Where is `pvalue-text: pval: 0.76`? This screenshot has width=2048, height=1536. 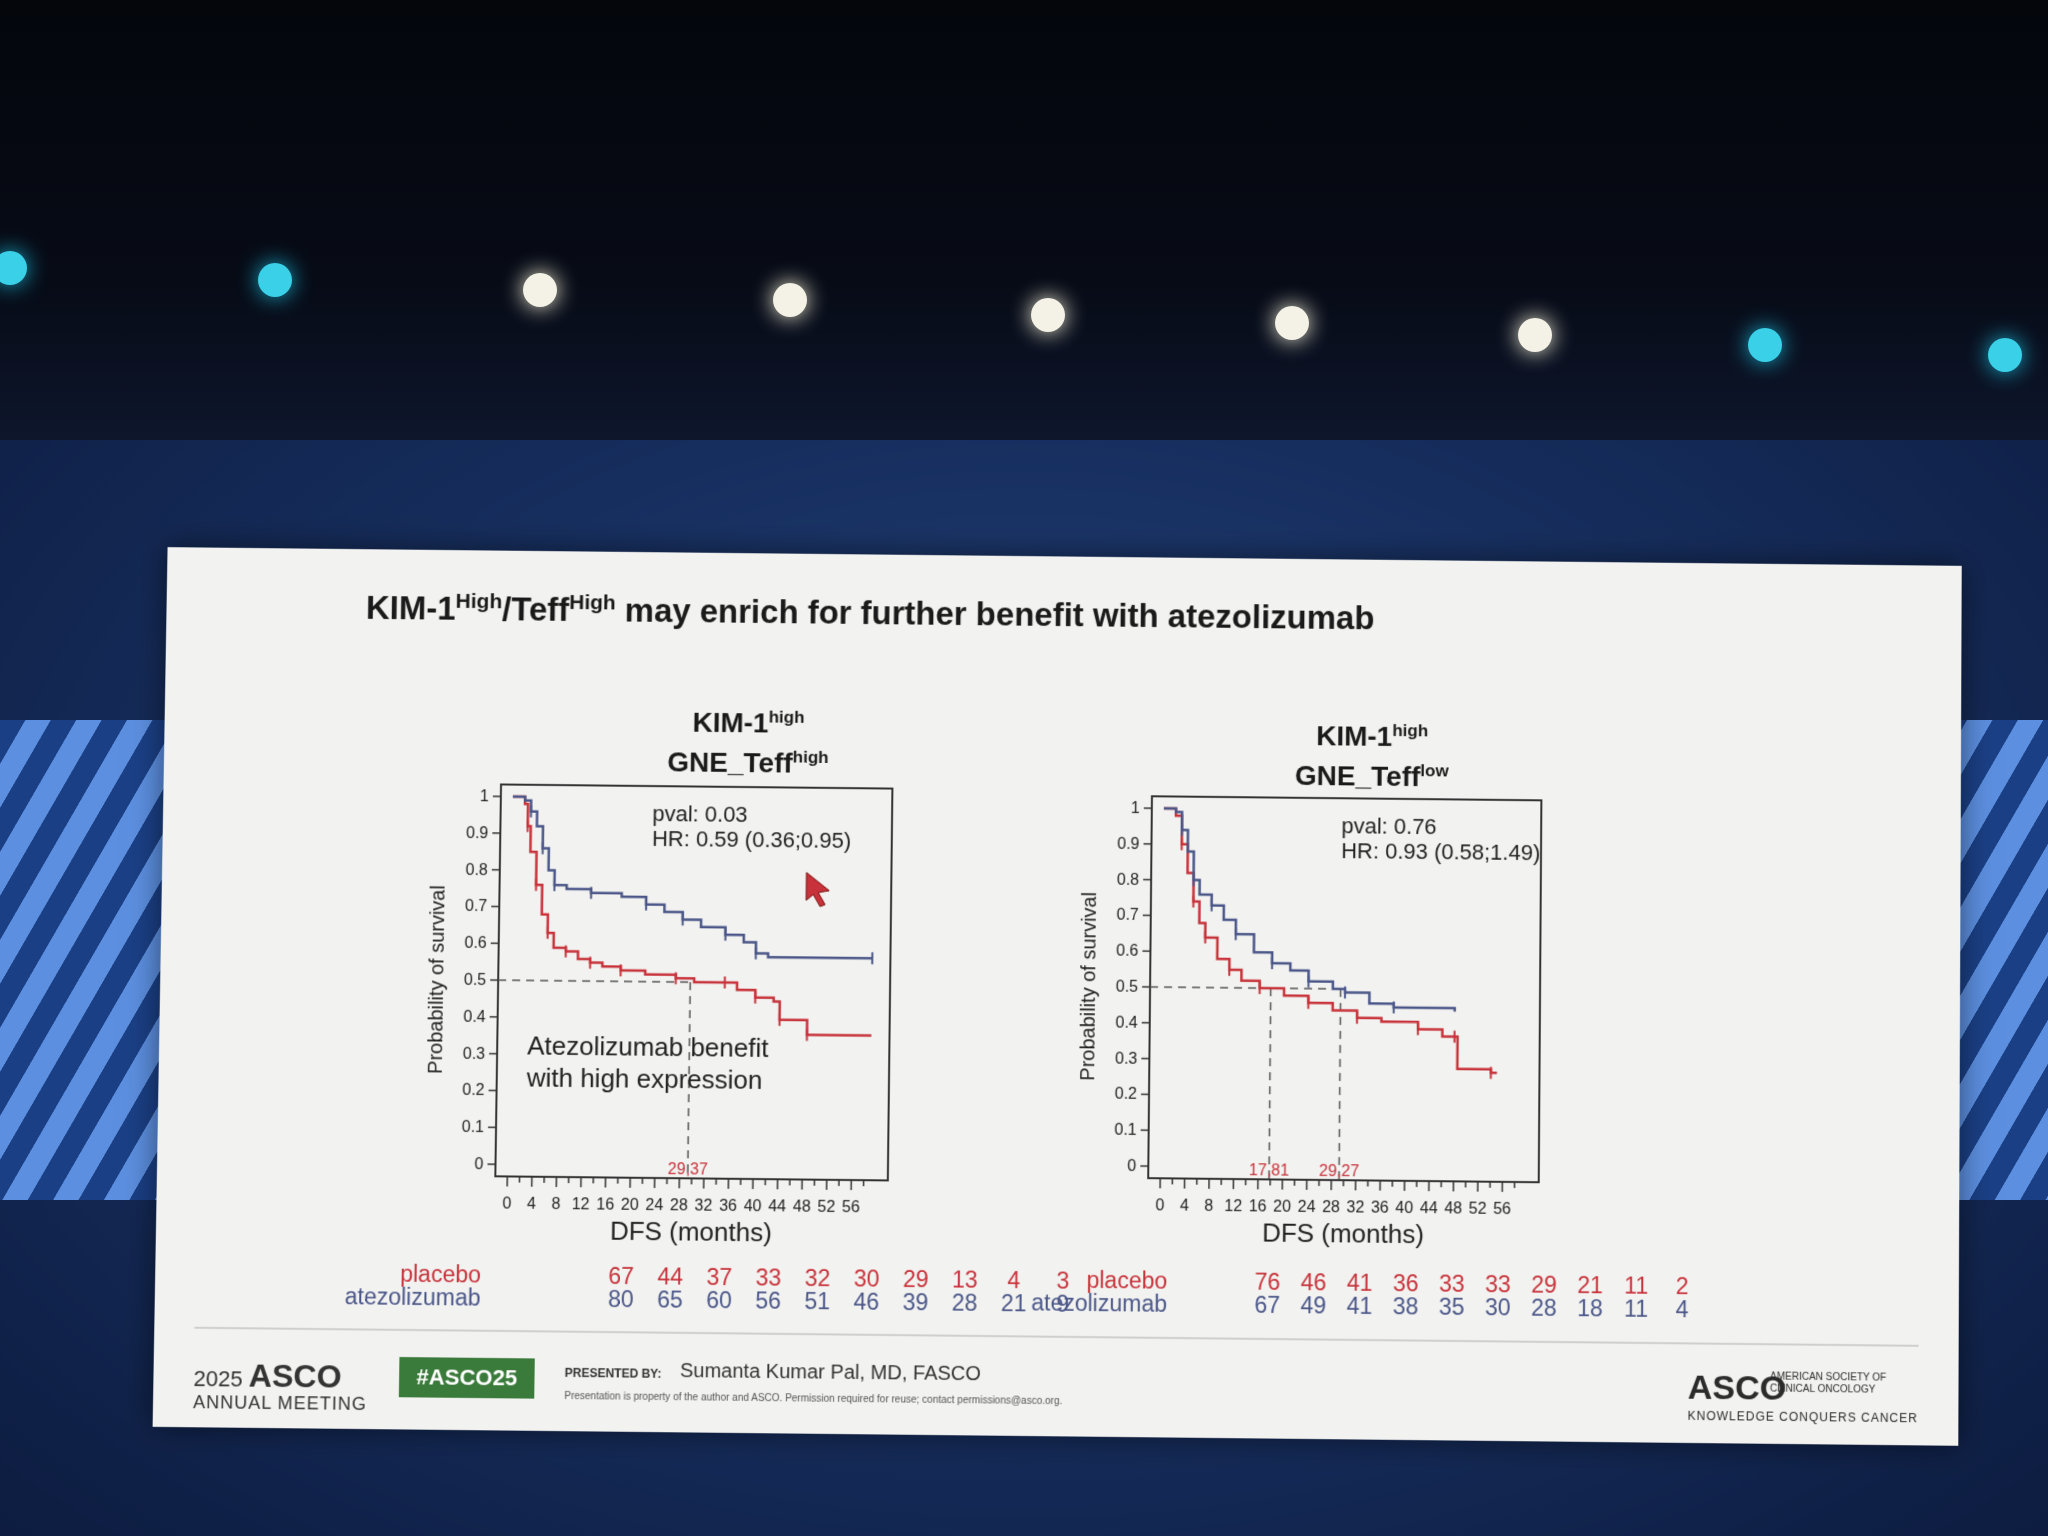 pvalue-text: pval: 0.76 is located at coordinates (1388, 826).